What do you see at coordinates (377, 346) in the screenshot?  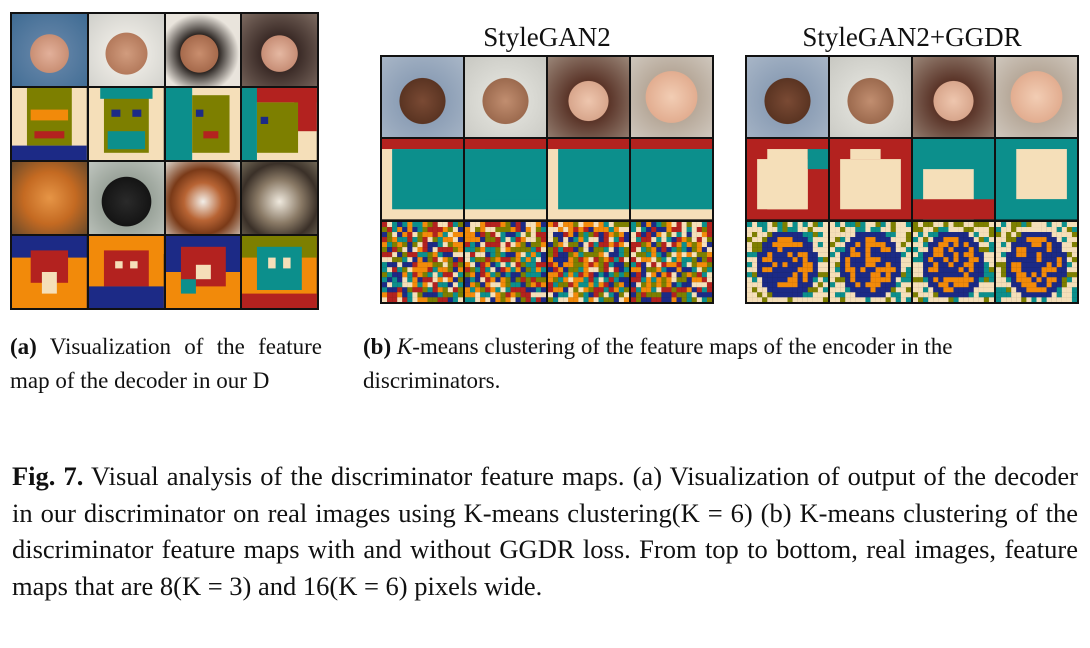 I see `caption-b-label: (b)` at bounding box center [377, 346].